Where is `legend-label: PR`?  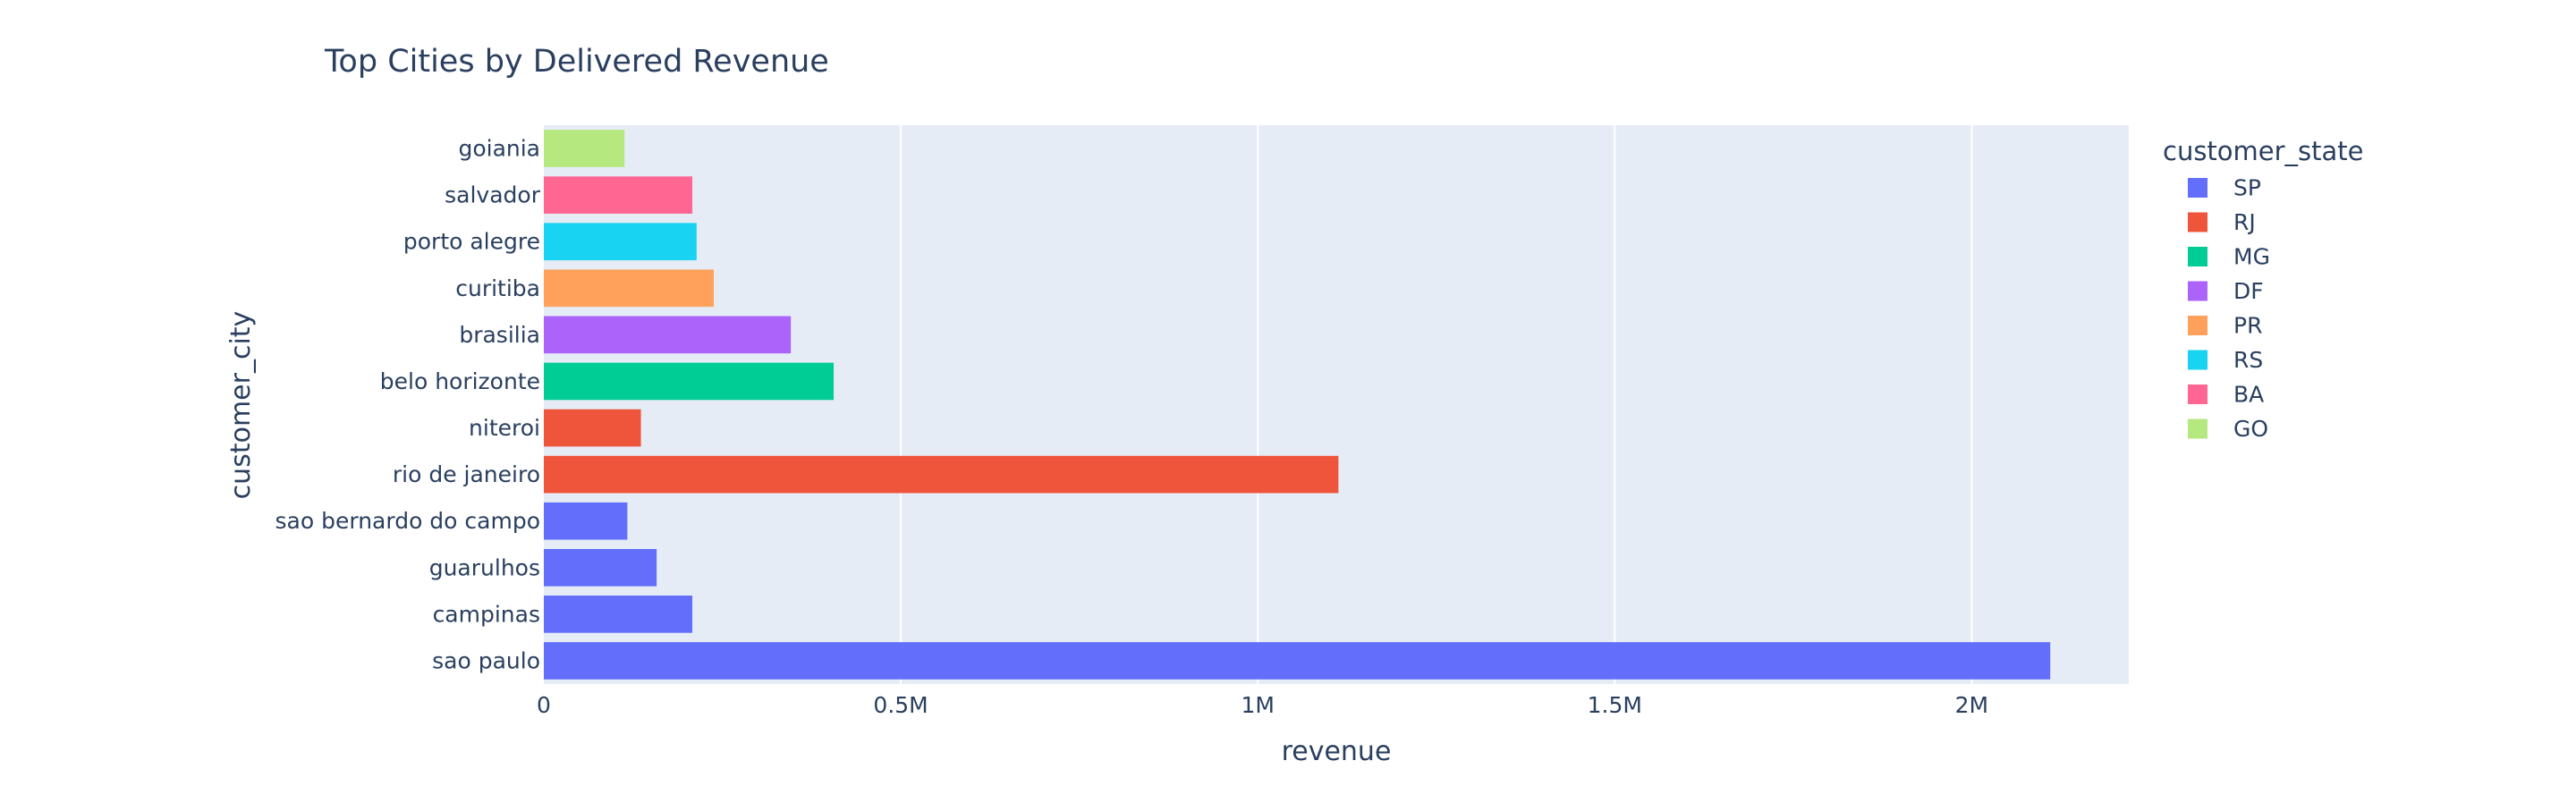
legend-label: PR is located at coordinates (2247, 326).